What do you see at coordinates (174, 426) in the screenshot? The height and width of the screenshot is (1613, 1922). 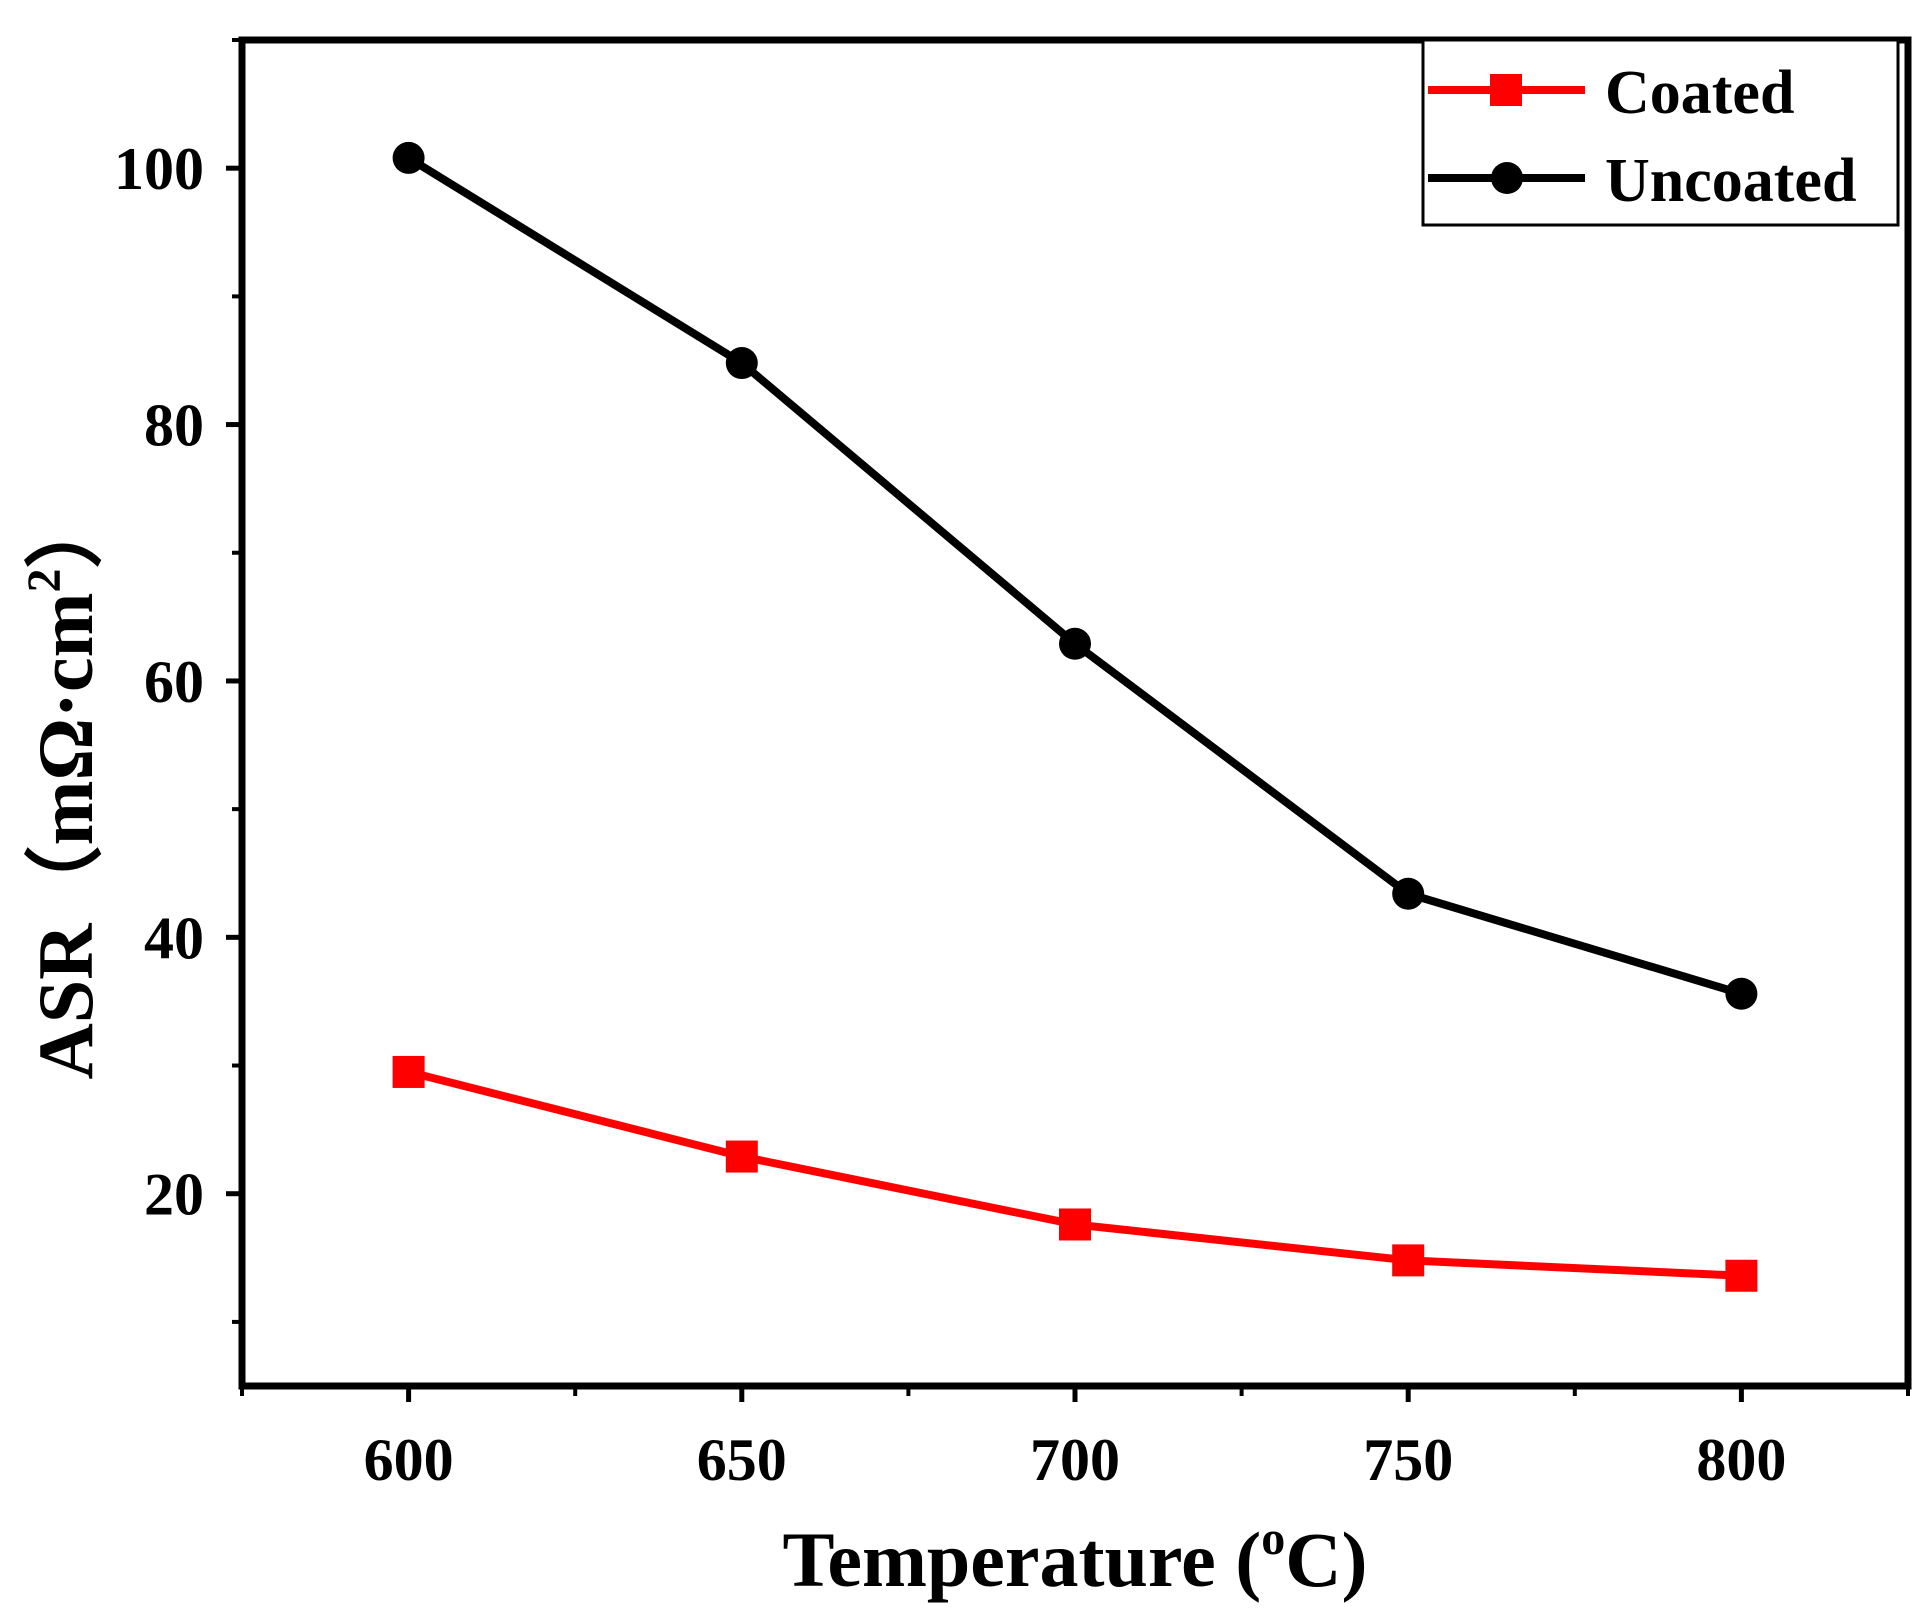 I see `y-tick-label: 80` at bounding box center [174, 426].